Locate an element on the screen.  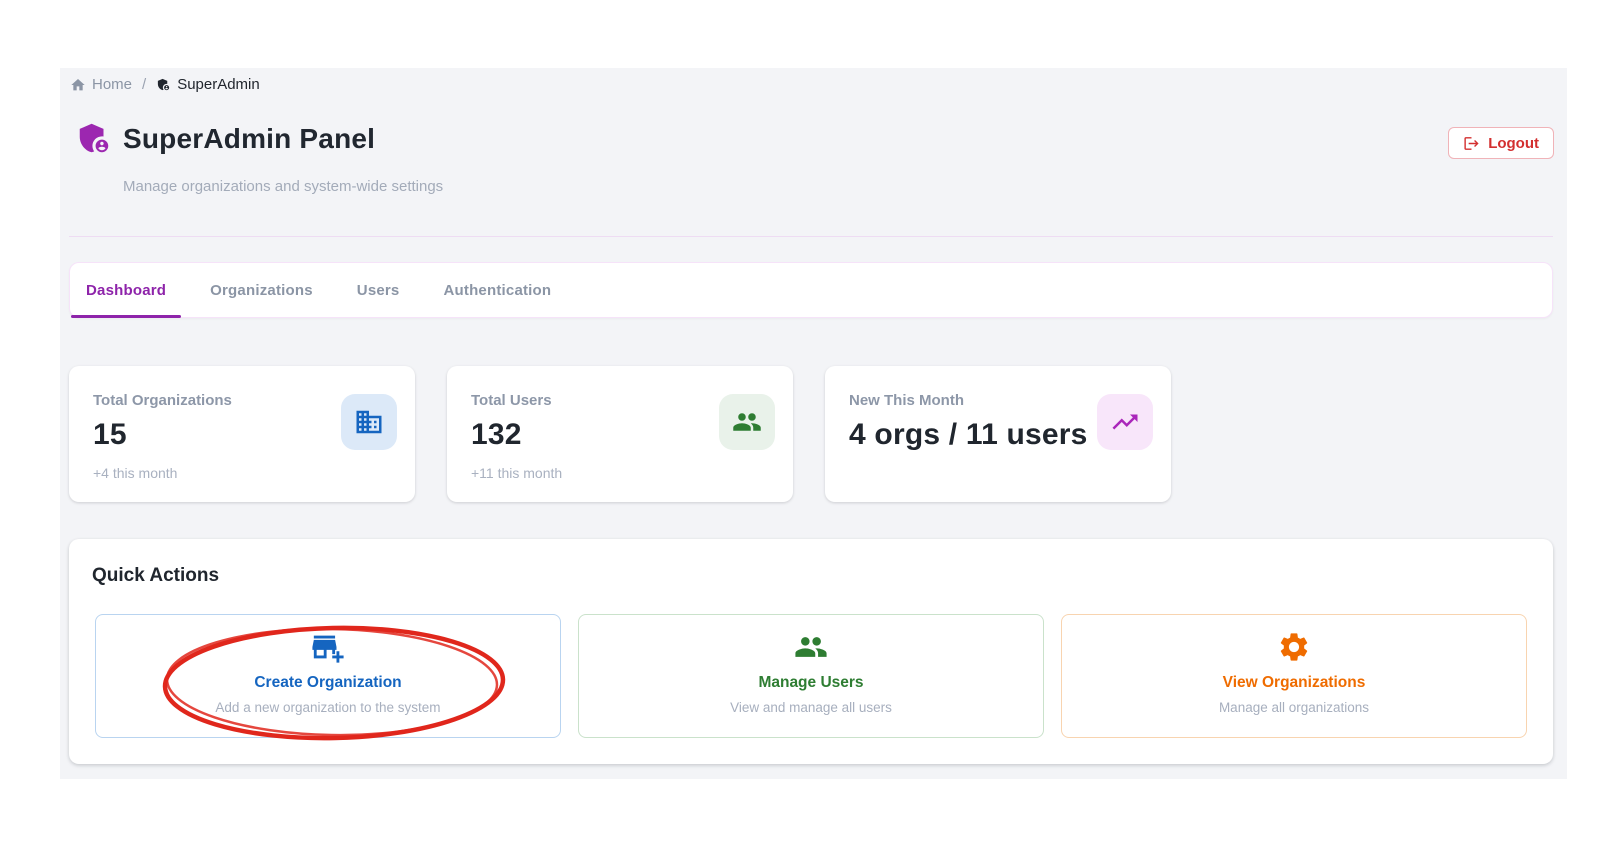
logout-button: Logout is located at coordinates (1501, 143).